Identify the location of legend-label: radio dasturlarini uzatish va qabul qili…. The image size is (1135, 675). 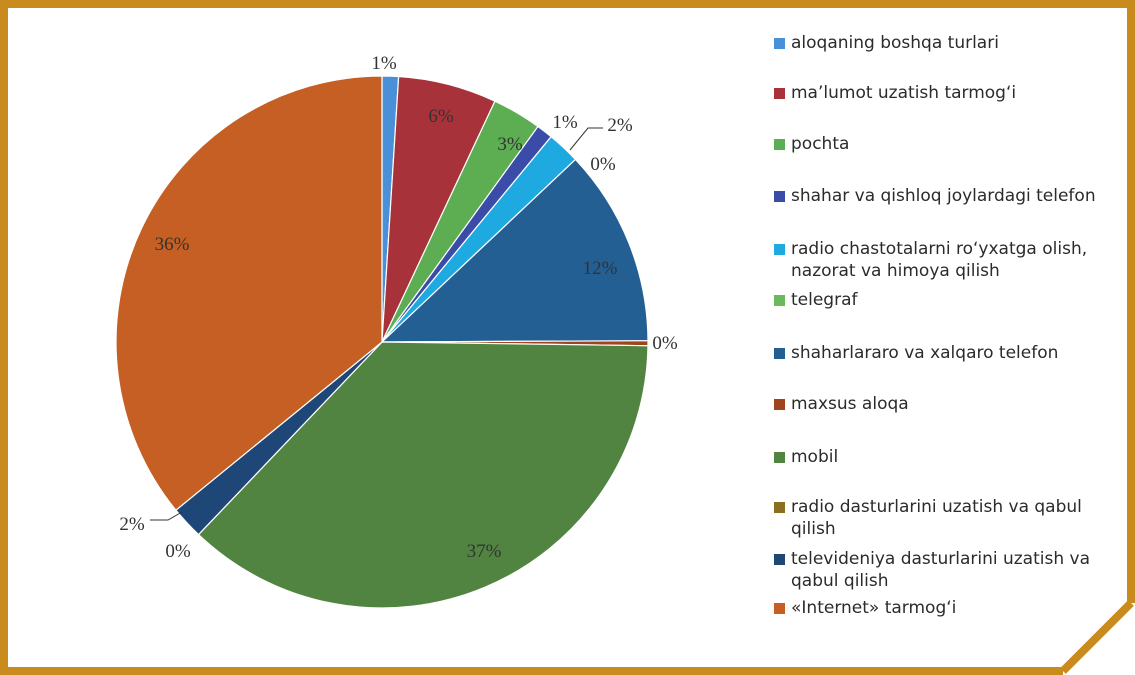
(936, 518).